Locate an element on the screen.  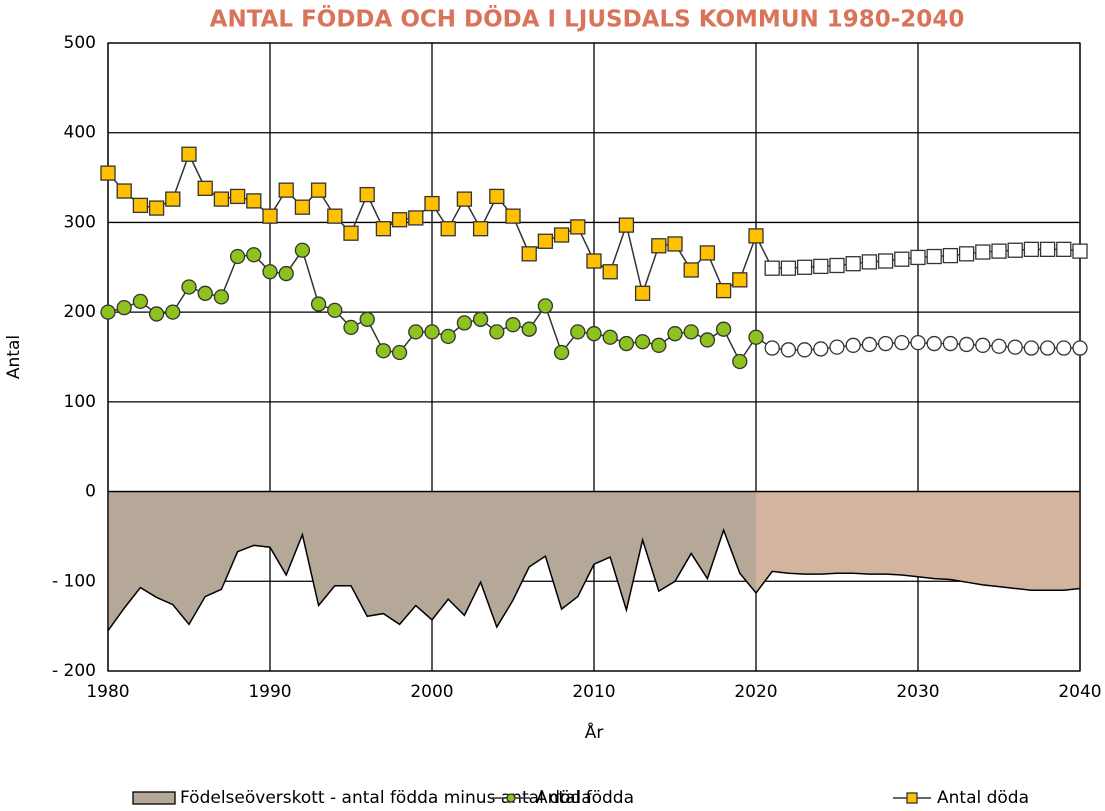
legend-swatch is located at coordinates (154, 798).